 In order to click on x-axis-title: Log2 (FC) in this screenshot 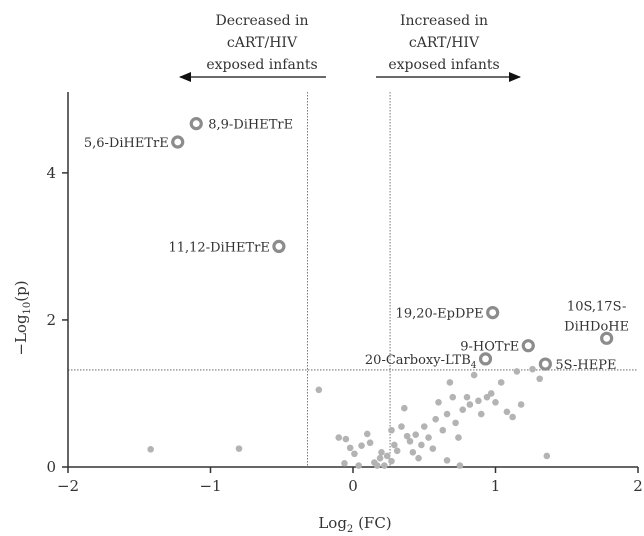, I will do `click(354, 524)`.